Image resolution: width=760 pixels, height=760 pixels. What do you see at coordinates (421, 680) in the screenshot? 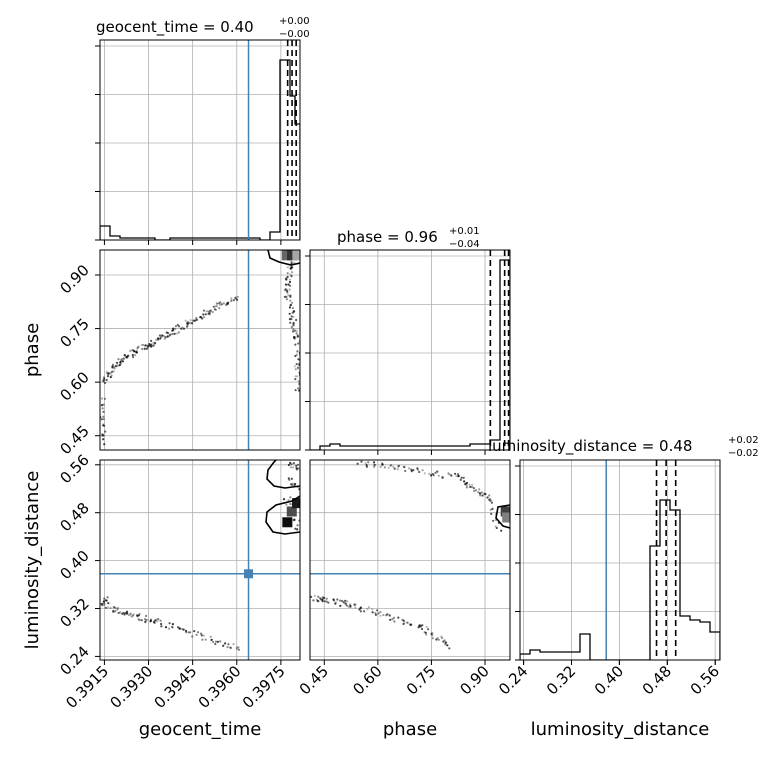
I see `x-tick-label: 0.75` at bounding box center [421, 680].